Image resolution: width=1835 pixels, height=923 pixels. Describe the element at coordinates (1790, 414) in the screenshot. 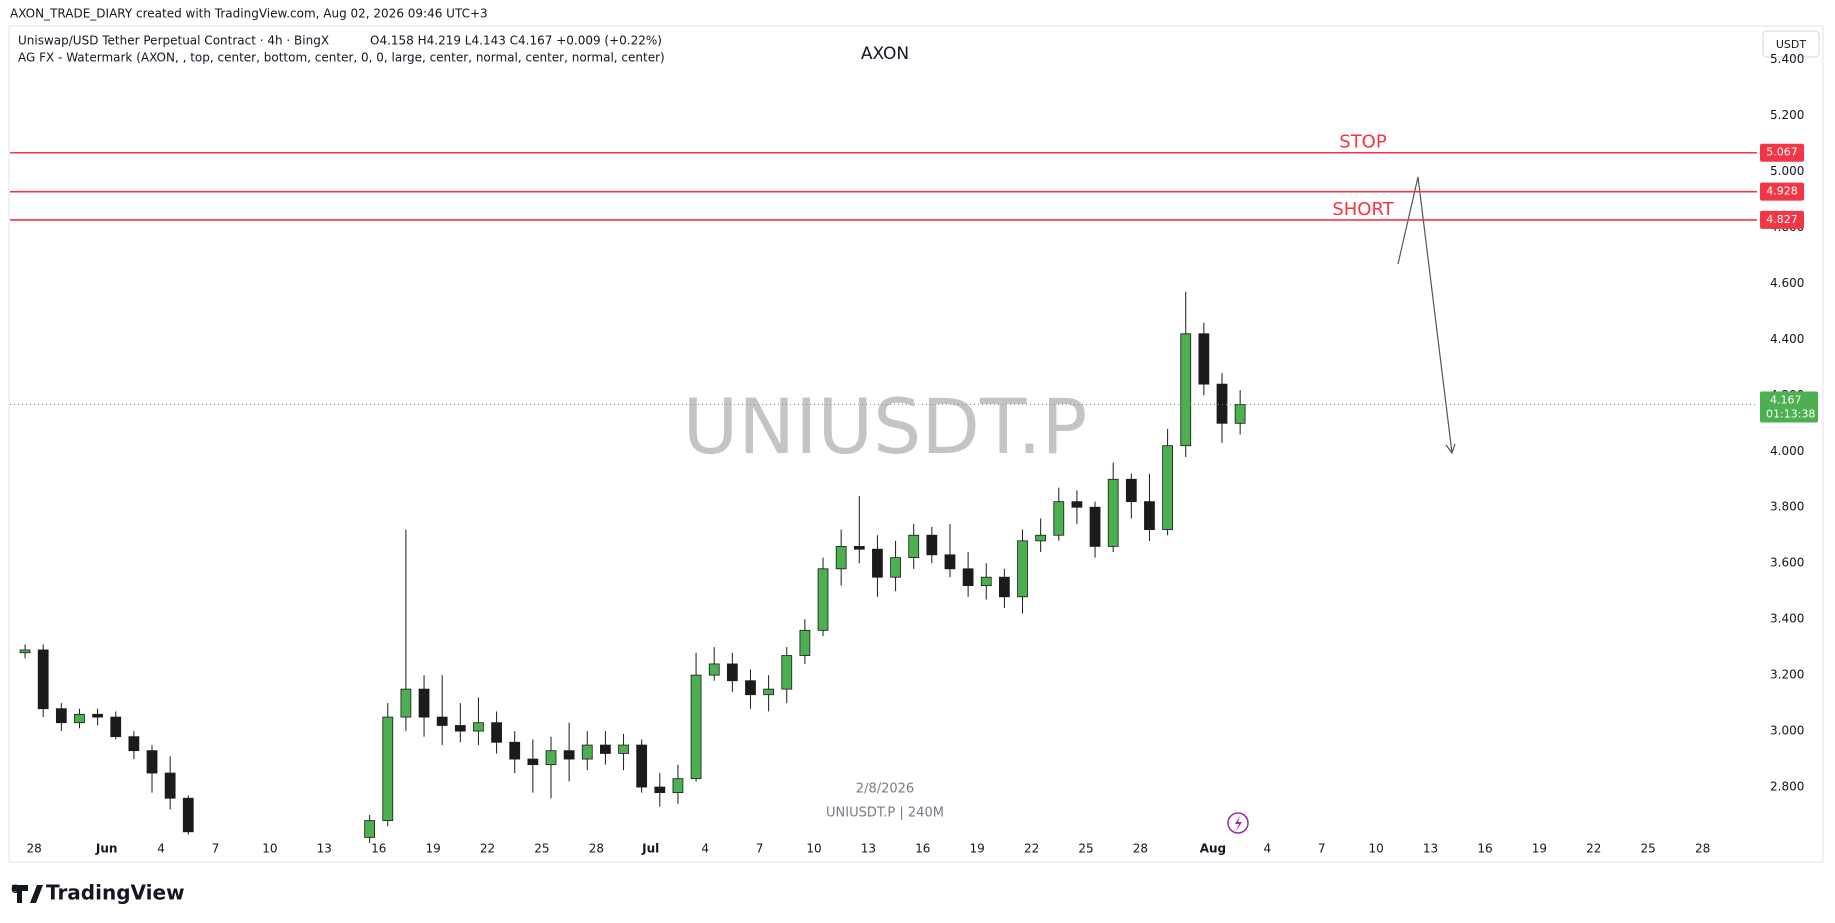

I see `countdown: 01:13:38` at that location.